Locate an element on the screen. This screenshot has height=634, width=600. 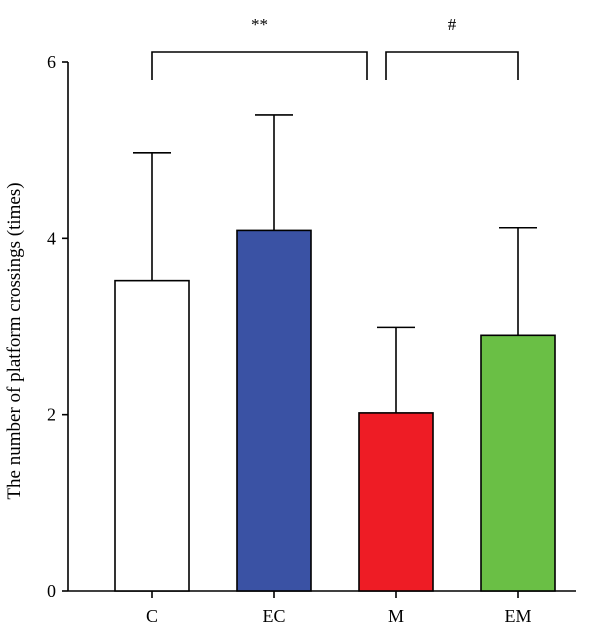
significance-label: # is located at coordinates (452, 24).